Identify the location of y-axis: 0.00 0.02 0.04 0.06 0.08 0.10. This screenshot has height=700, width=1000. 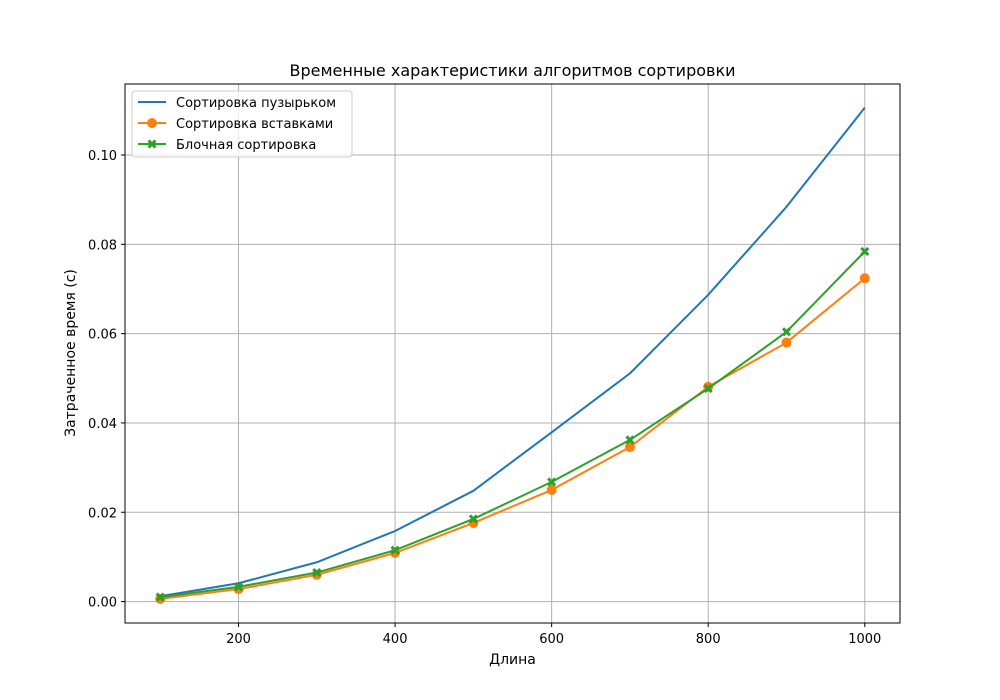
(106, 380).